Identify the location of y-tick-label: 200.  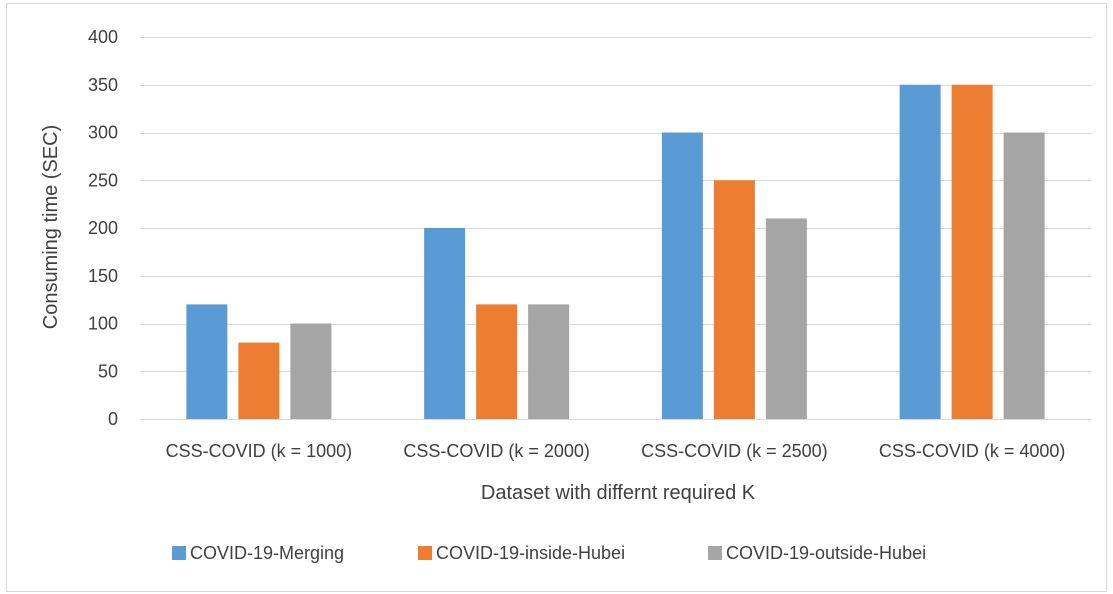
(103, 228).